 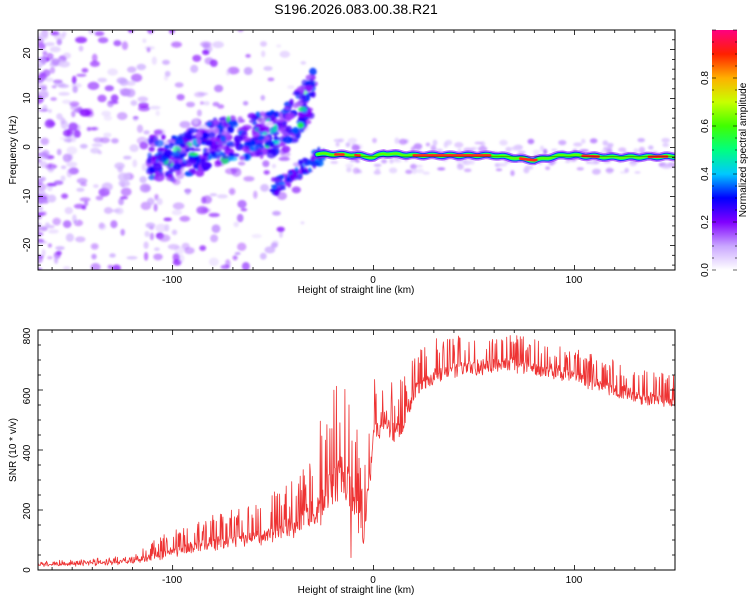 What do you see at coordinates (27, 53) in the screenshot?
I see `y-tick-label: 20` at bounding box center [27, 53].